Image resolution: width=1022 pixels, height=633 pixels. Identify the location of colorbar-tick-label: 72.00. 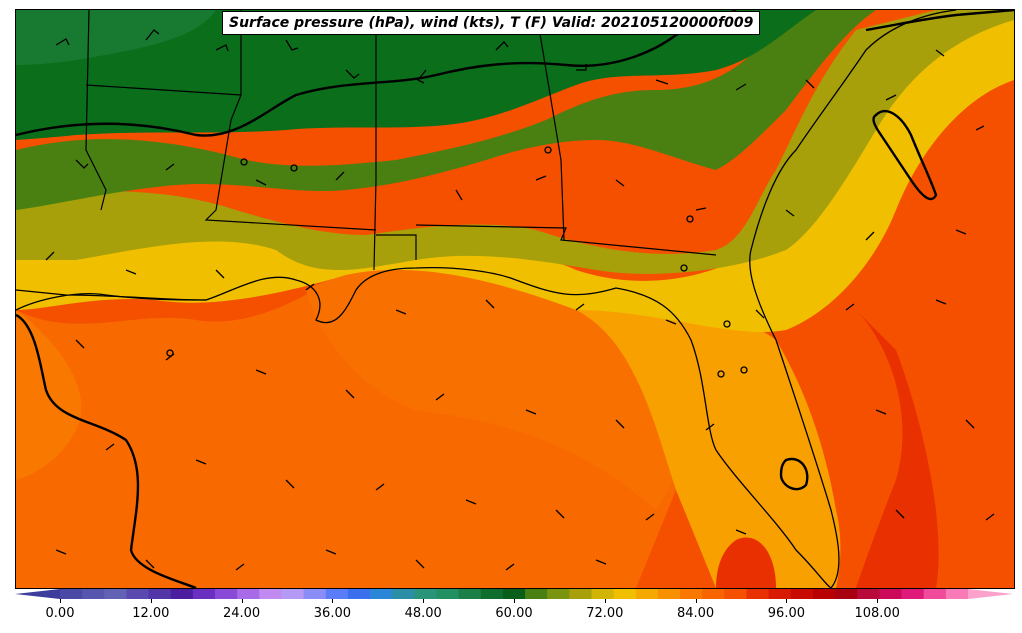
(605, 613).